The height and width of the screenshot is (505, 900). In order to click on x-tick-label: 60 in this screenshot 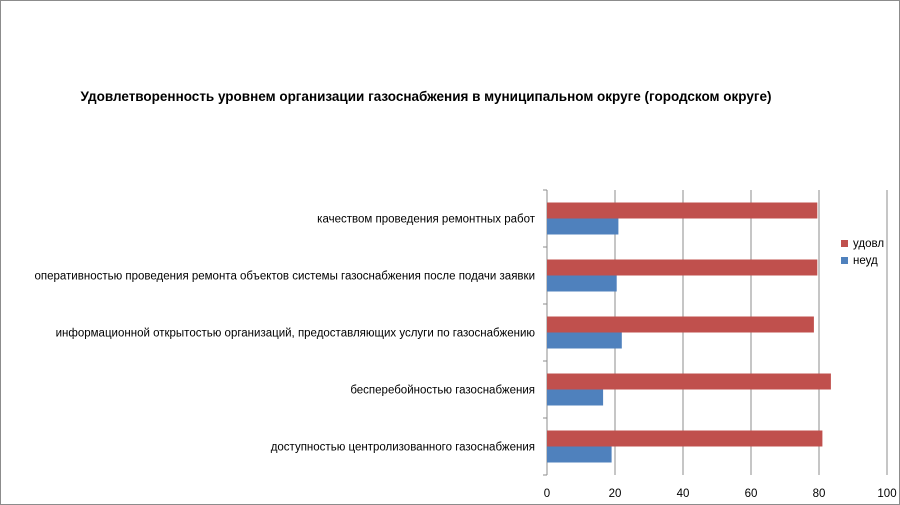, I will do `click(751, 494)`.